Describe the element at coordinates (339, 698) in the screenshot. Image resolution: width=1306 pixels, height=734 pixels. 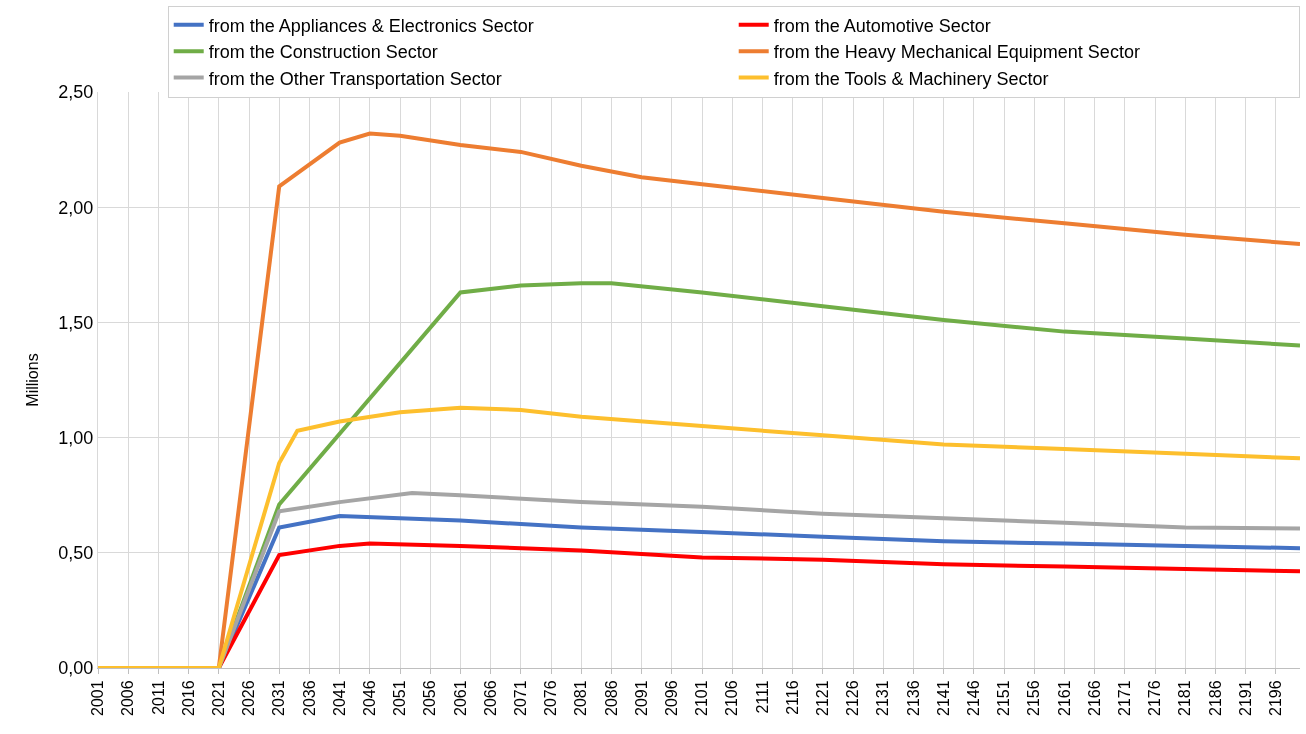
I see `x-tick-label: 2041` at that location.